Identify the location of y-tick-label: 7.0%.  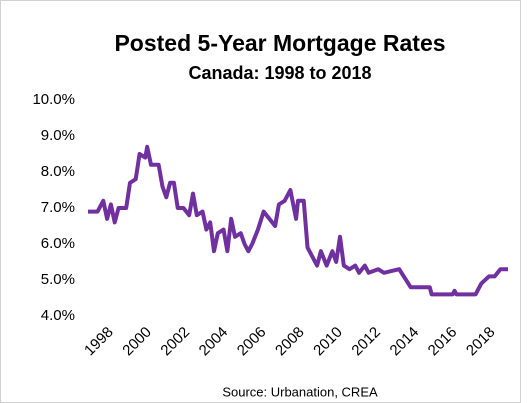
(58, 207).